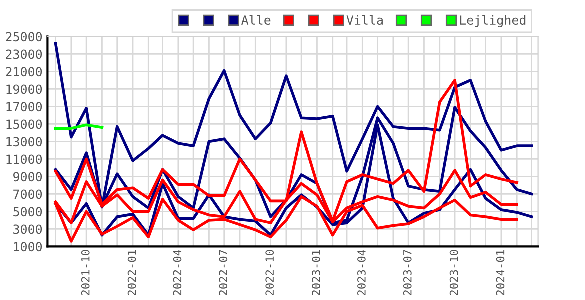  I want to click on legend-label: Alle, so click(256, 20).